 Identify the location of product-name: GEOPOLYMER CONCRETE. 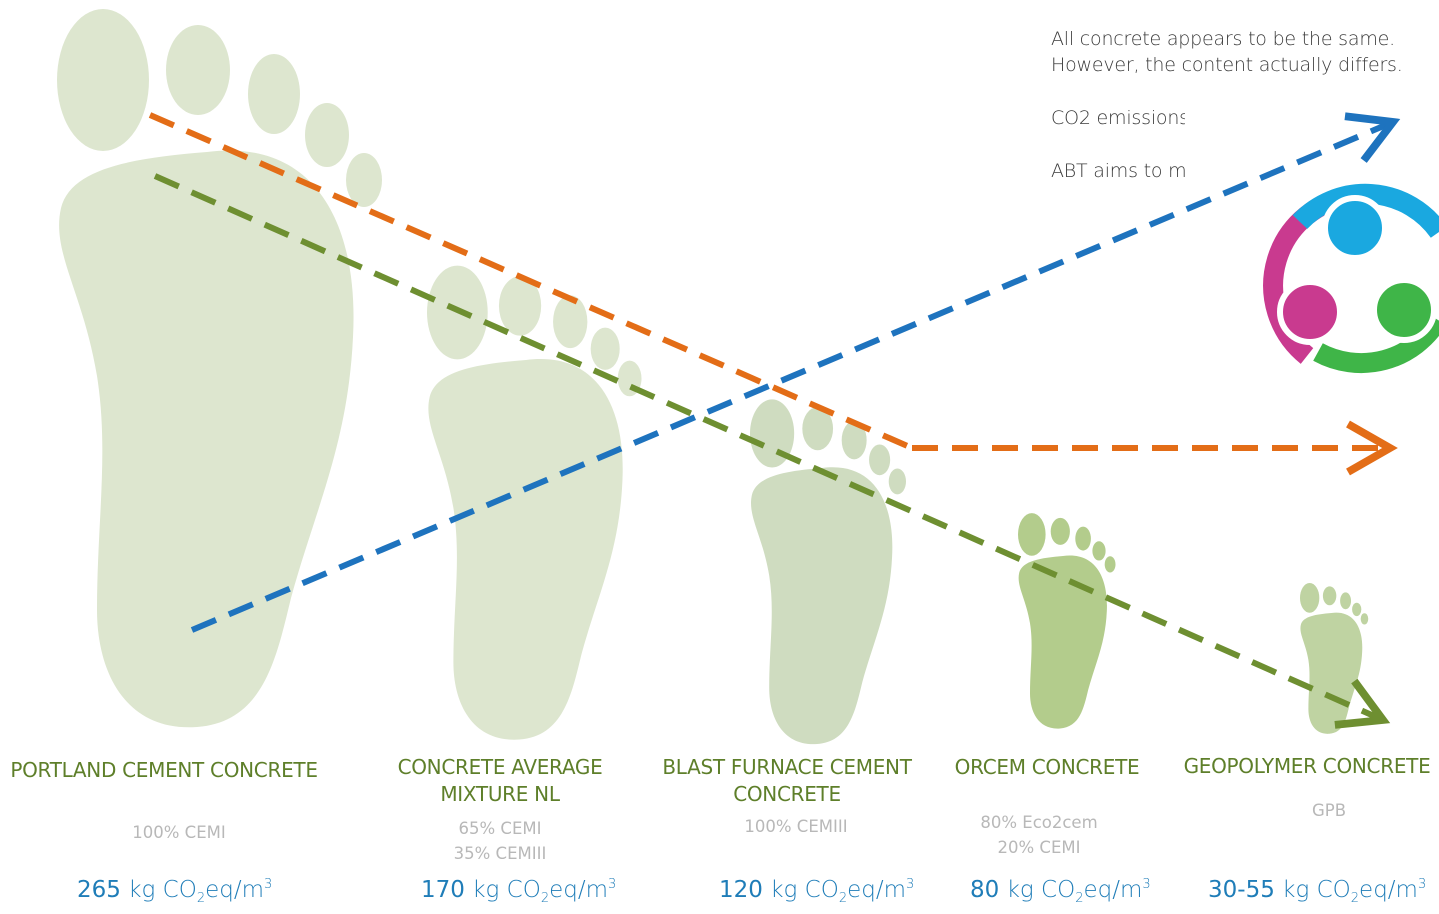
(1307, 766).